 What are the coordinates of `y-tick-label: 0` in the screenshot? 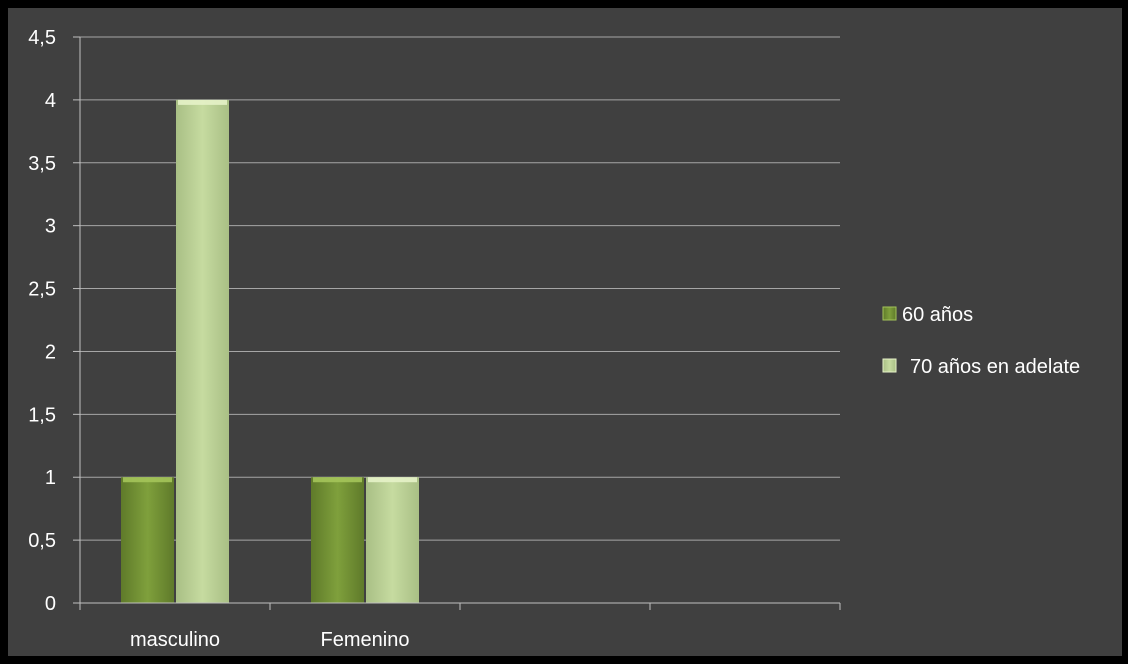 It's located at (50, 604).